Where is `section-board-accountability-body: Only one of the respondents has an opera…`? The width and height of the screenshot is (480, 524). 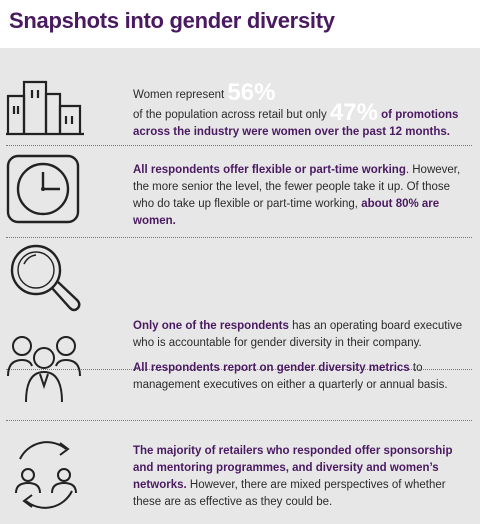 section-board-accountability-body: Only one of the respondents has an opera… is located at coordinates (303, 335).